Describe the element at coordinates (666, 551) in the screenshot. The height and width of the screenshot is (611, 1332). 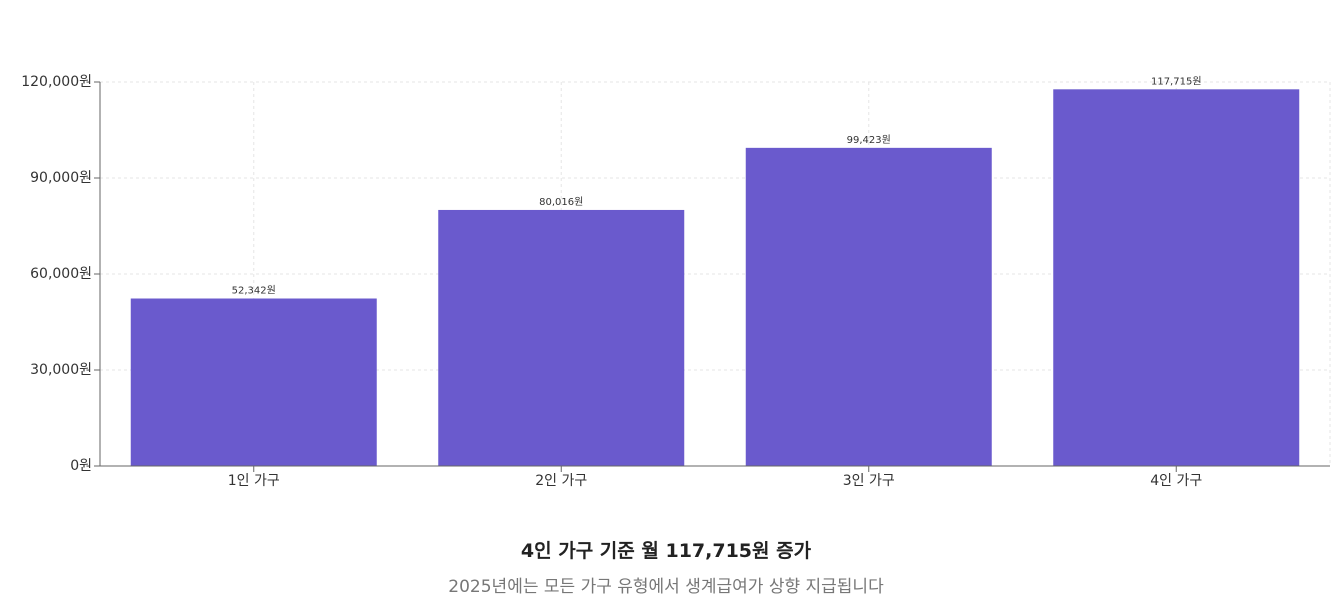
I see `summary-headline: 4인 가구 기준 월 117,715원 증가` at that location.